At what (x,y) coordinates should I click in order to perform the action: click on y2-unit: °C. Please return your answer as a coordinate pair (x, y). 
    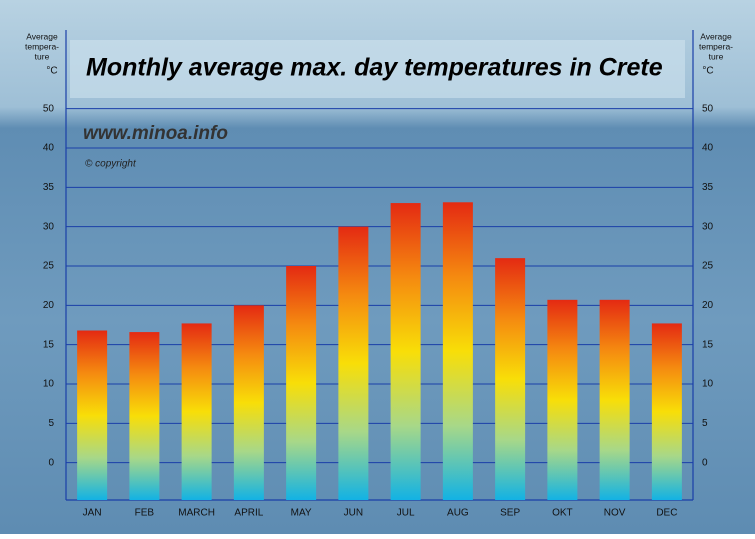
    Looking at the image, I should click on (707, 71).